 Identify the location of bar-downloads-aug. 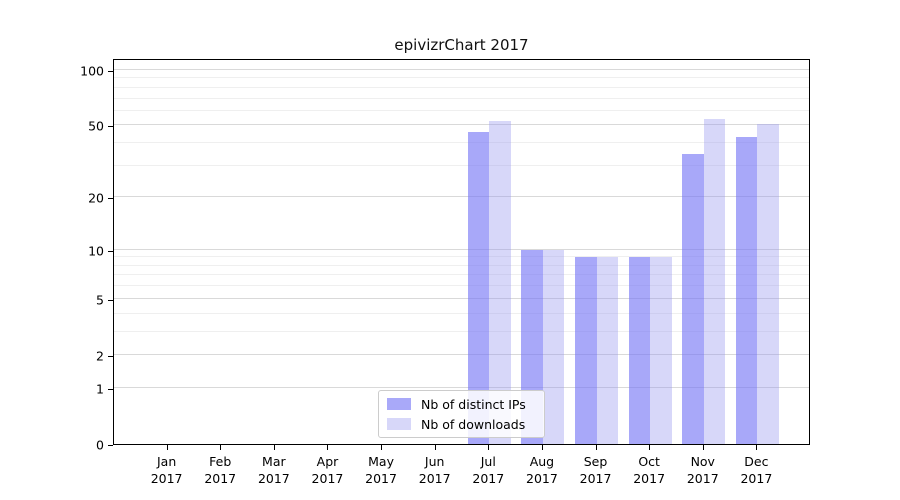
(553, 346).